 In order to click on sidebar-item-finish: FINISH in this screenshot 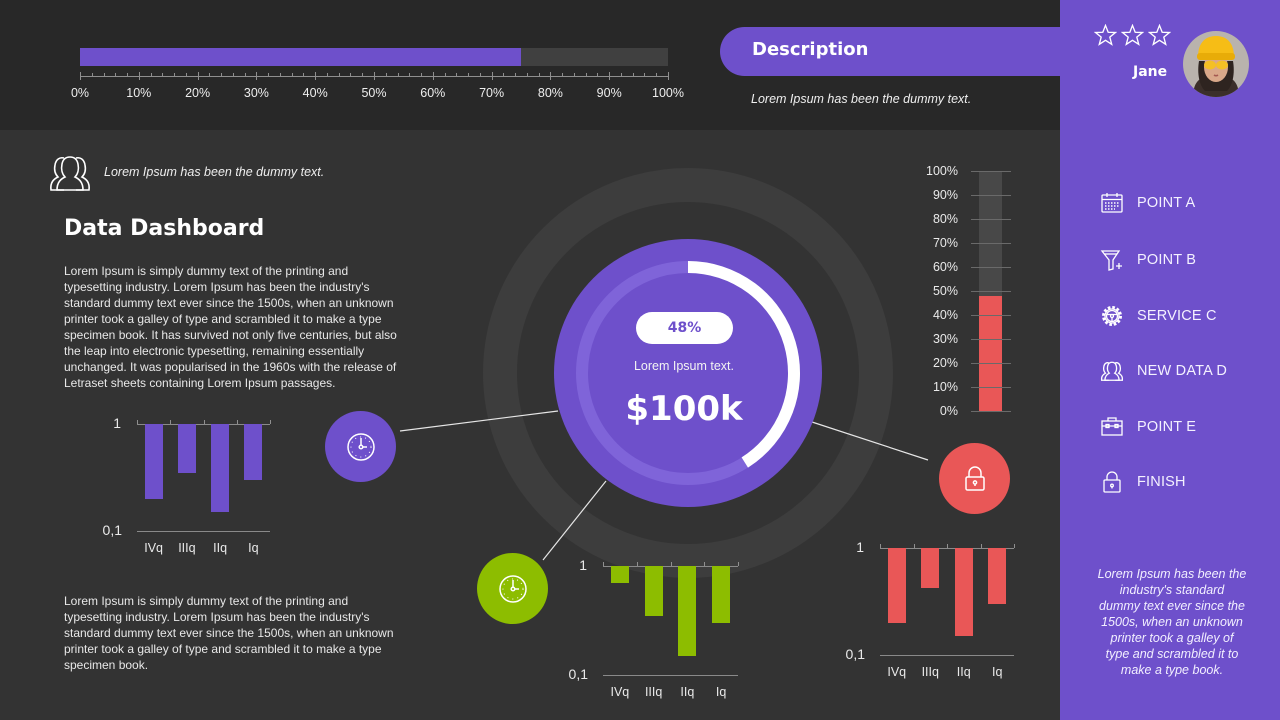, I will do `click(1185, 482)`.